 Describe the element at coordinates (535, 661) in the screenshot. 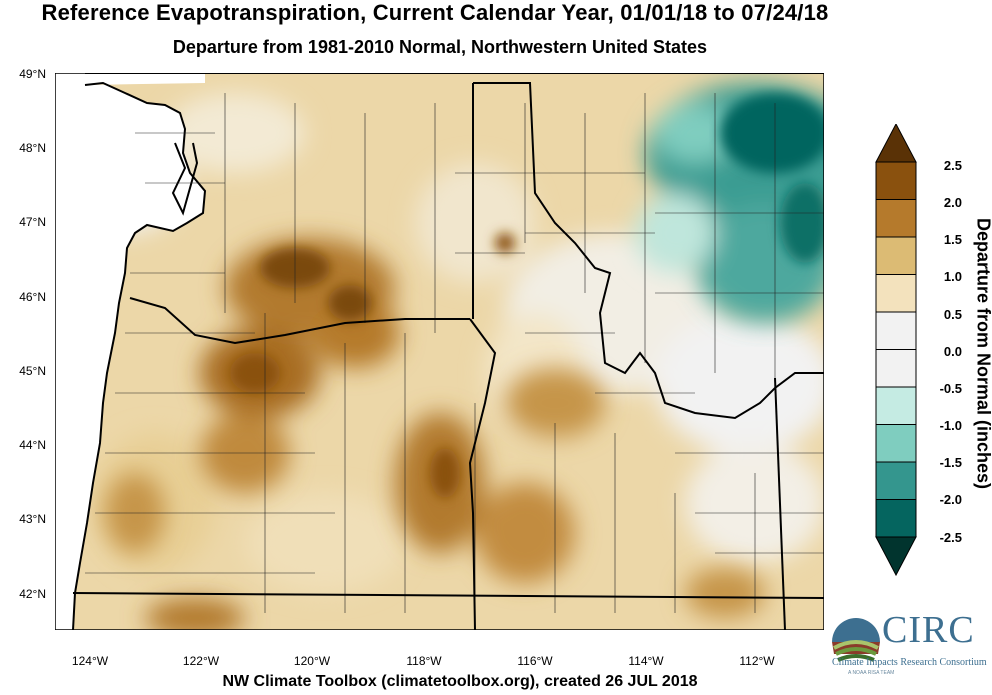

I see `lon-label-116: 116°W` at that location.